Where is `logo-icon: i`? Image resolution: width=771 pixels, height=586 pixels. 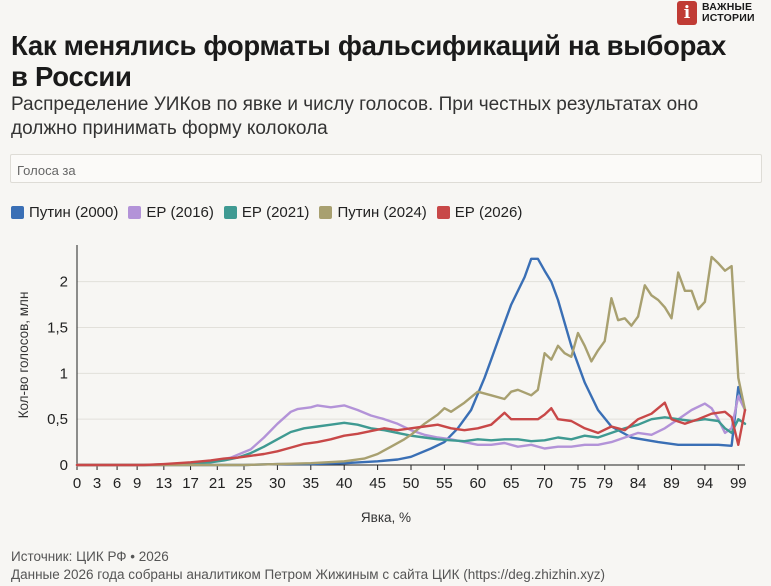 logo-icon: i is located at coordinates (687, 13).